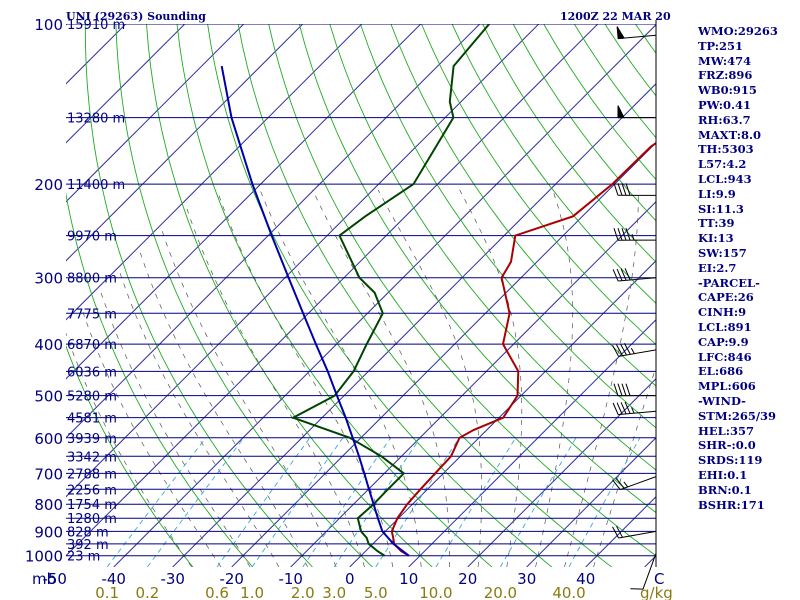 The image size is (800, 600). What do you see at coordinates (621, 112) in the screenshot?
I see `wind-barb-pennant` at bounding box center [621, 112].